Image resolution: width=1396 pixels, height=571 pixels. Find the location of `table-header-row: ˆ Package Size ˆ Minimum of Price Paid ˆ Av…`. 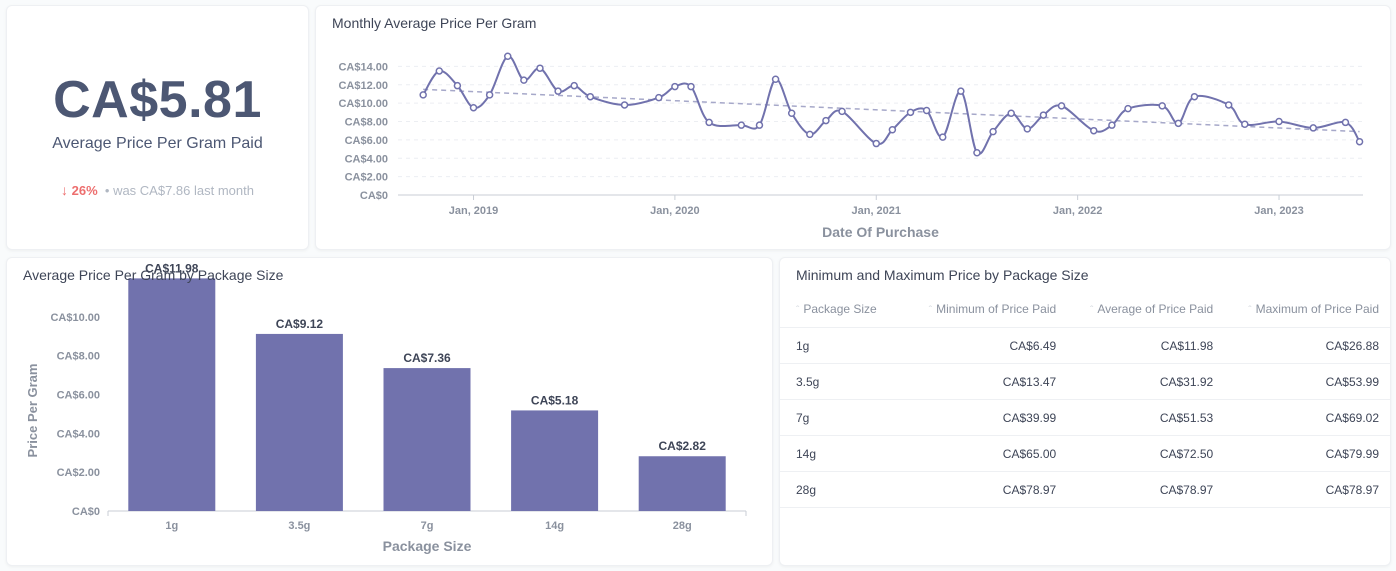

table-header-row: ˆ Package Size ˆ Minimum of Price Paid ˆ Av… is located at coordinates (1085, 309).